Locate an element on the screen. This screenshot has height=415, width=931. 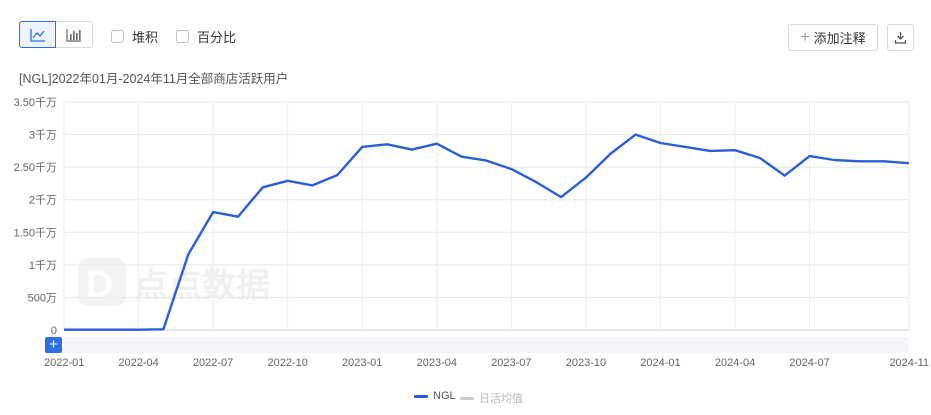
x-tick-label: 2022-04 is located at coordinates (138, 363).